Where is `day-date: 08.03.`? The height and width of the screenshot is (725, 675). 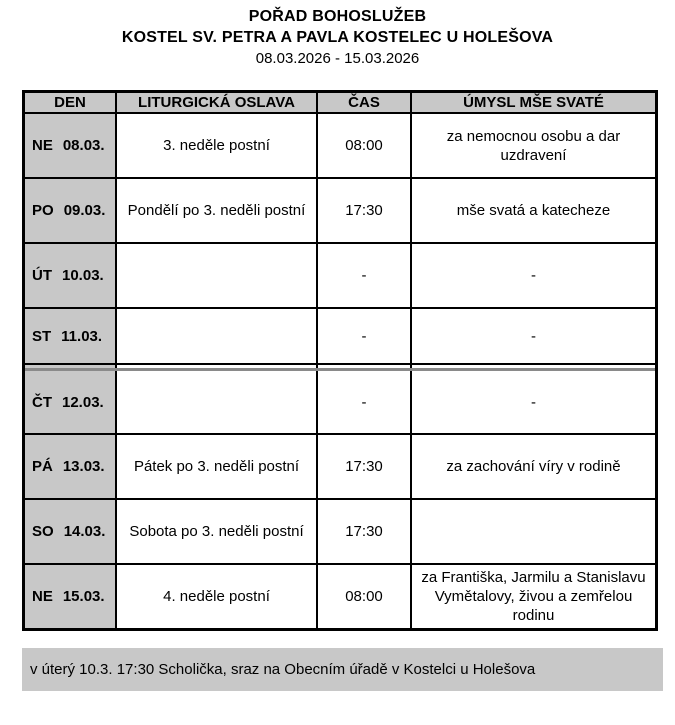 day-date: 08.03. is located at coordinates (83, 145).